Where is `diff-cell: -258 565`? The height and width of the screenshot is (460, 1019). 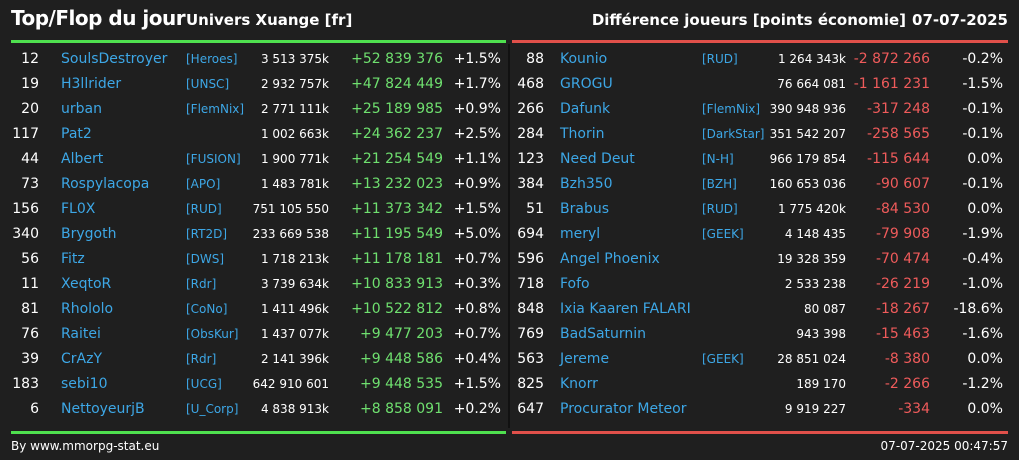
diff-cell: -258 565 is located at coordinates (898, 134).